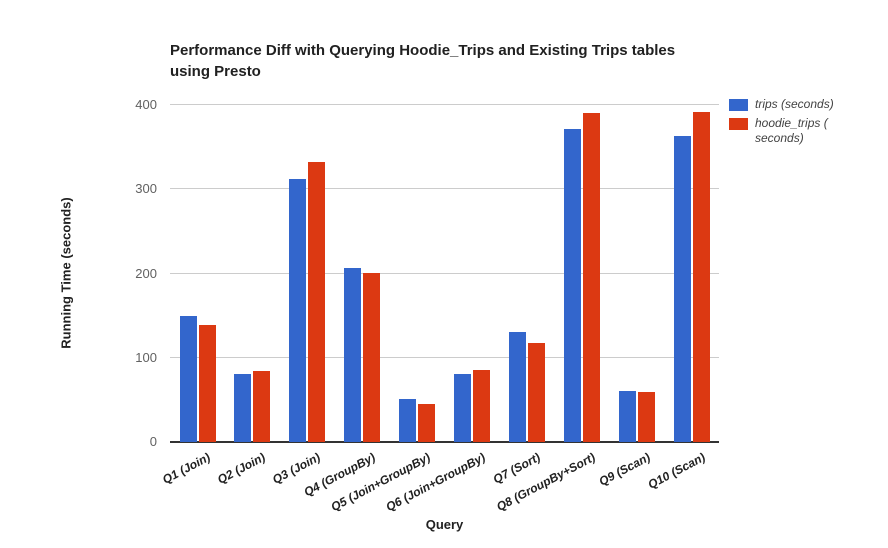  Describe the element at coordinates (444, 442) in the screenshot. I see `x-axis-baseline` at that location.